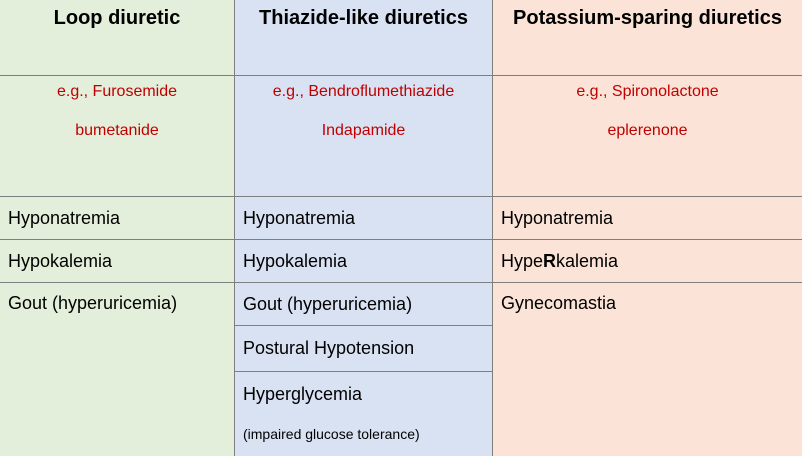 Image resolution: width=802 pixels, height=456 pixels. Describe the element at coordinates (363, 349) in the screenshot. I see `thiazide-effect-4: Postural Hypotension` at that location.